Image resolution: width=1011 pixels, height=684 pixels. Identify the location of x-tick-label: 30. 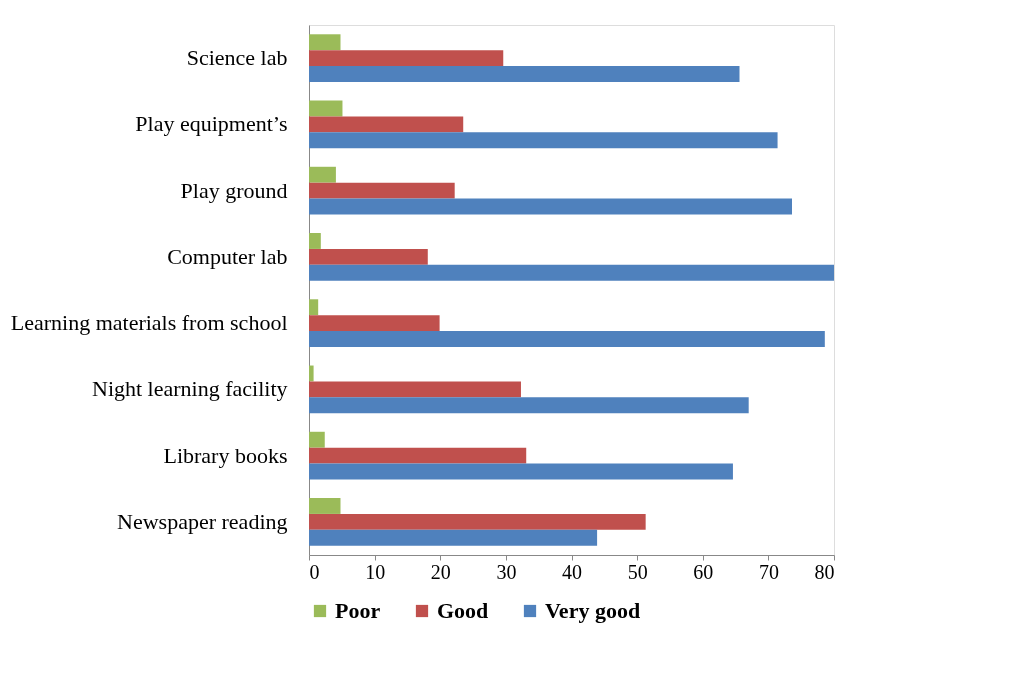
(506, 571).